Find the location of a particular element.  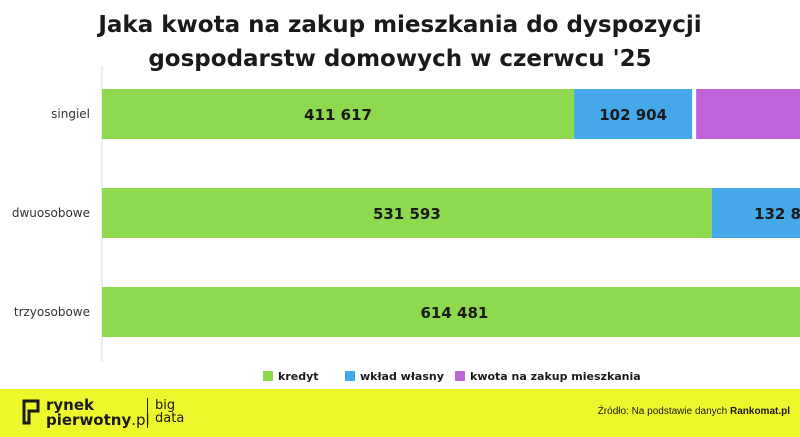

bar-value-label: 411 617 is located at coordinates (338, 115).